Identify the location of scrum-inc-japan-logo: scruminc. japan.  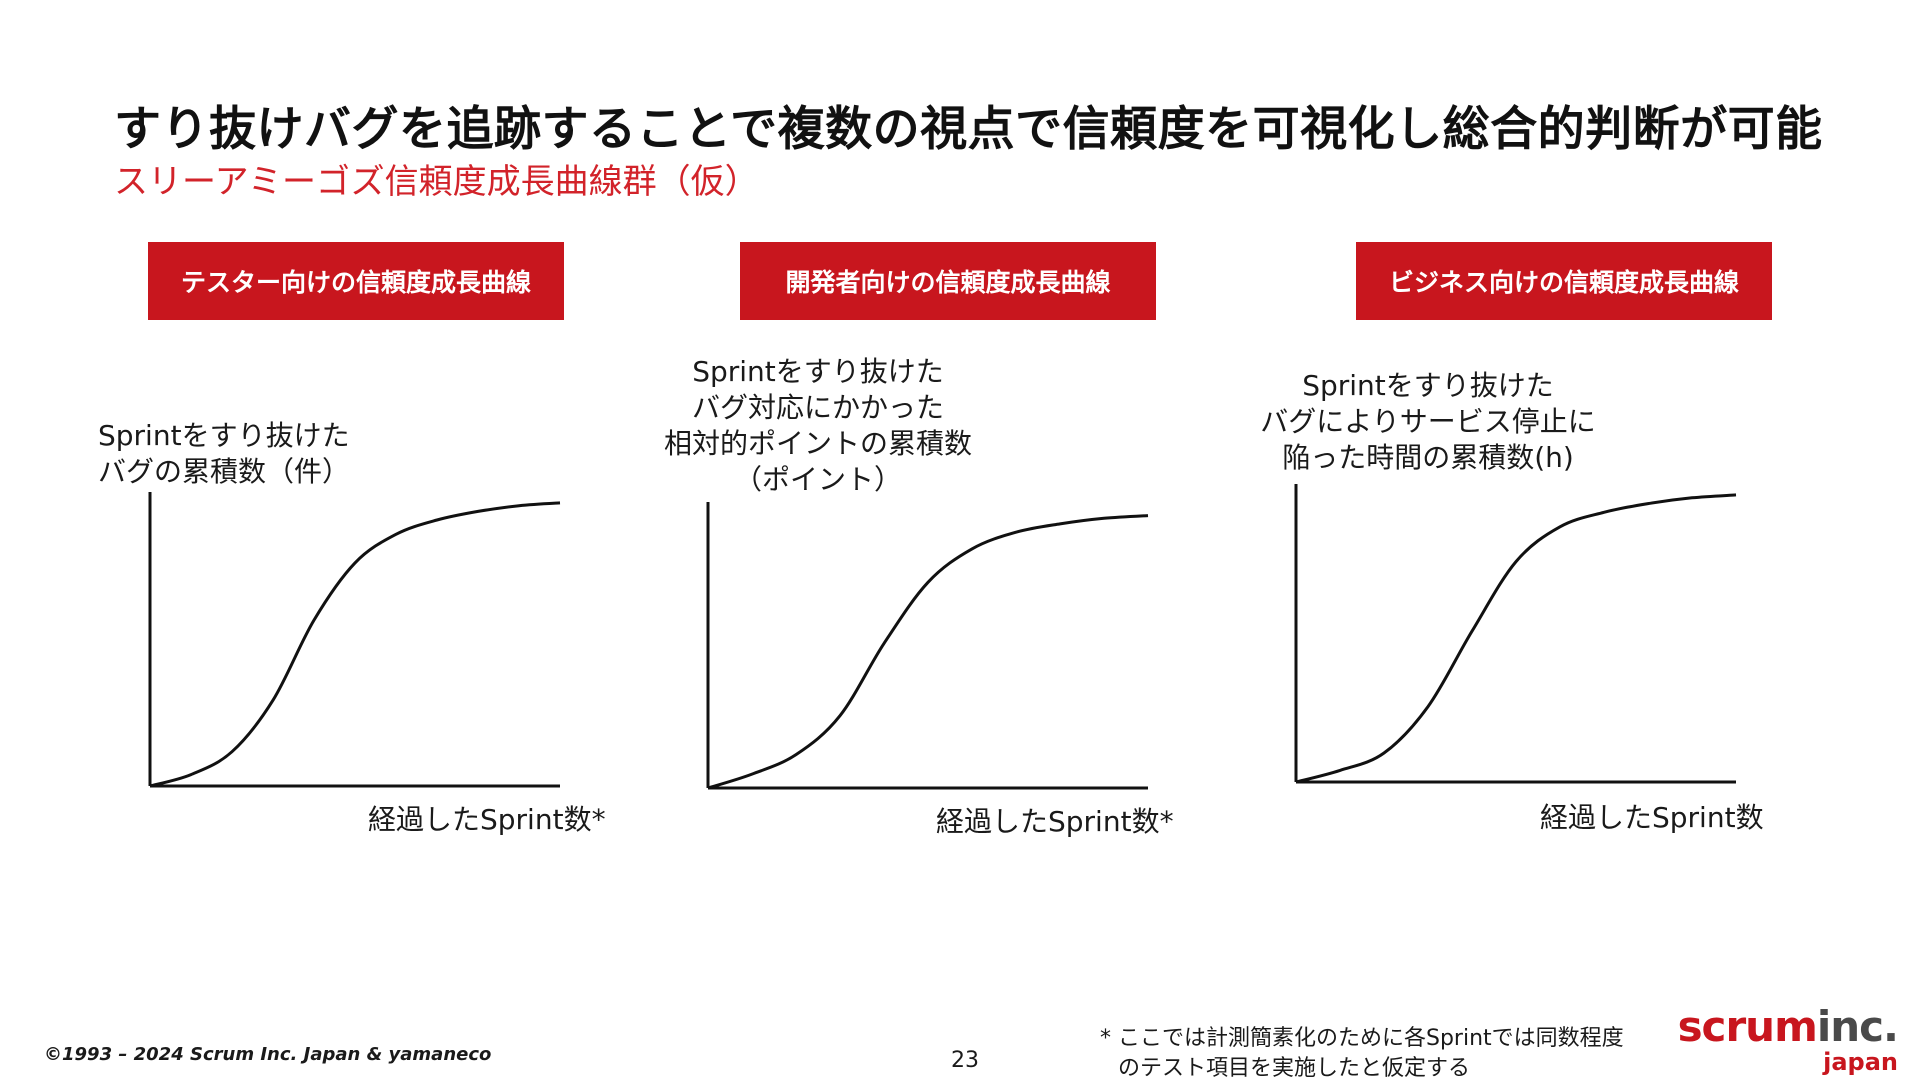
(1788, 1041).